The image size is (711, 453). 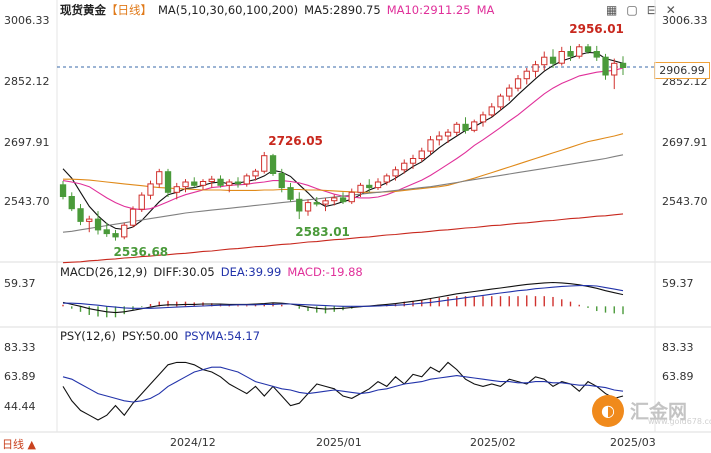 I want to click on toolbar-icons: ▦ ▢ ⊟ ✕, so click(x=636, y=10).